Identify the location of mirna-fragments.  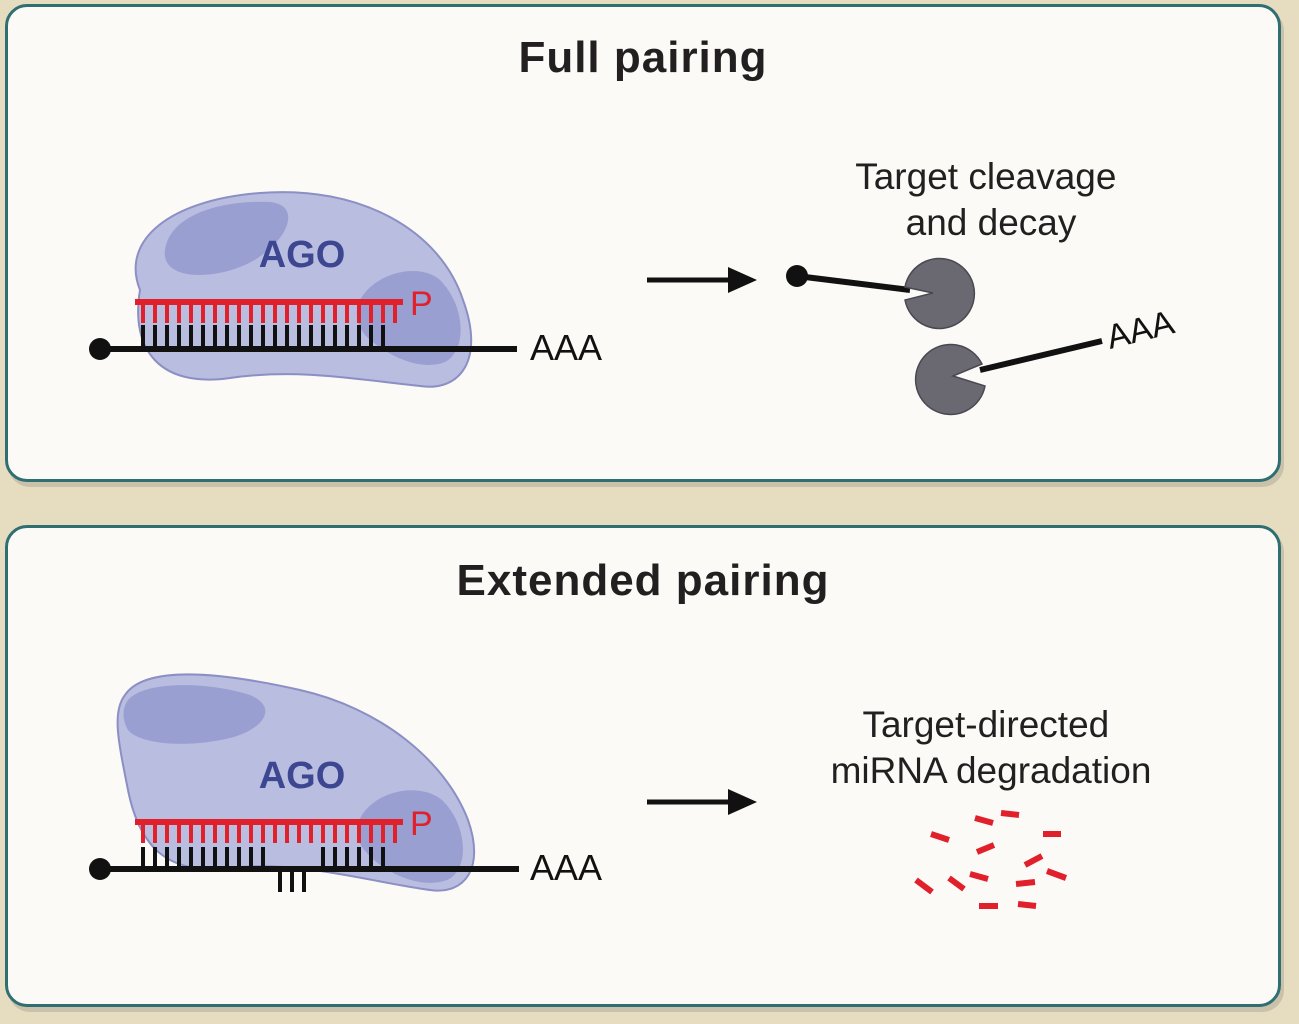
(991, 859).